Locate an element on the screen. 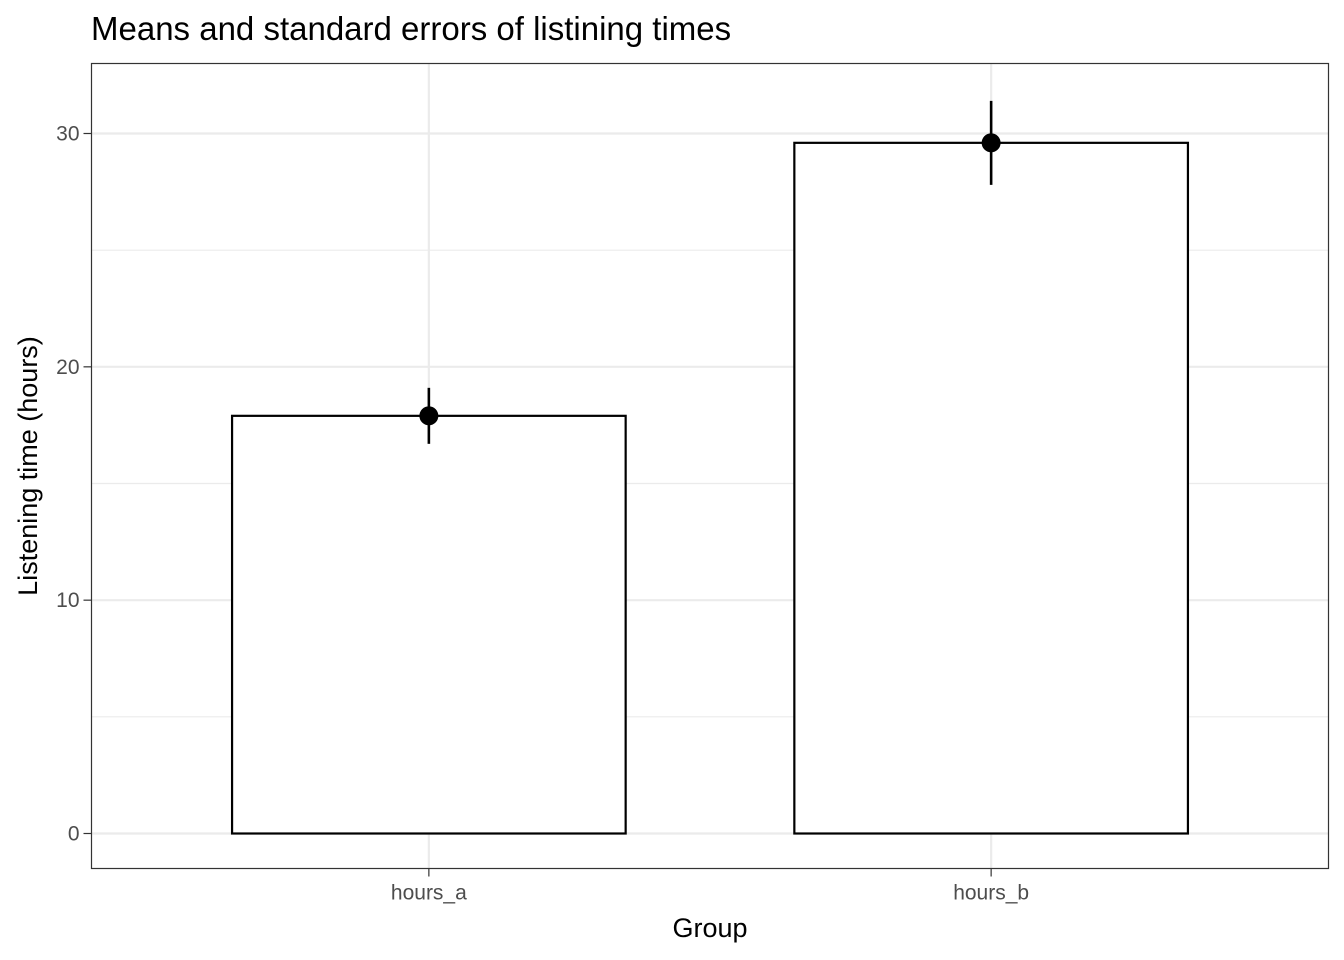 The height and width of the screenshot is (960, 1344). x-axis-title: Group is located at coordinates (709, 928).